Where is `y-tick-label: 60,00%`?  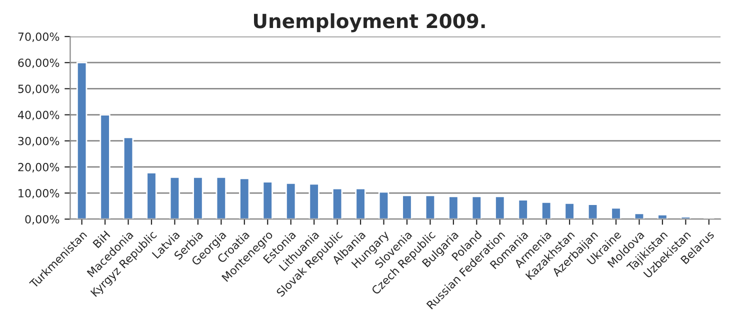 y-tick-label: 60,00% is located at coordinates (39, 63).